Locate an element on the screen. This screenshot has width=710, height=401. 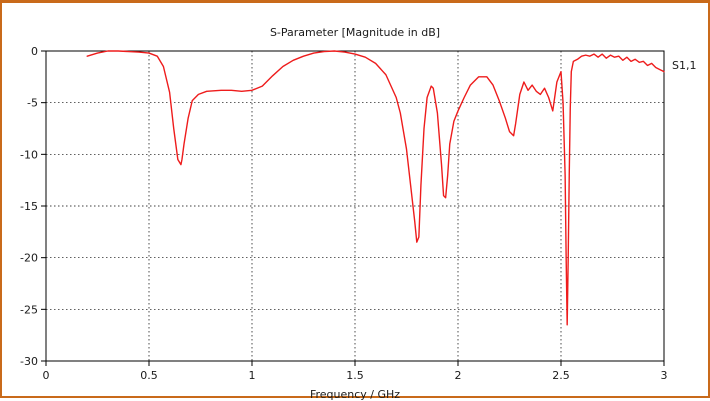
x-tick-label: 1.5 is located at coordinates (355, 375).